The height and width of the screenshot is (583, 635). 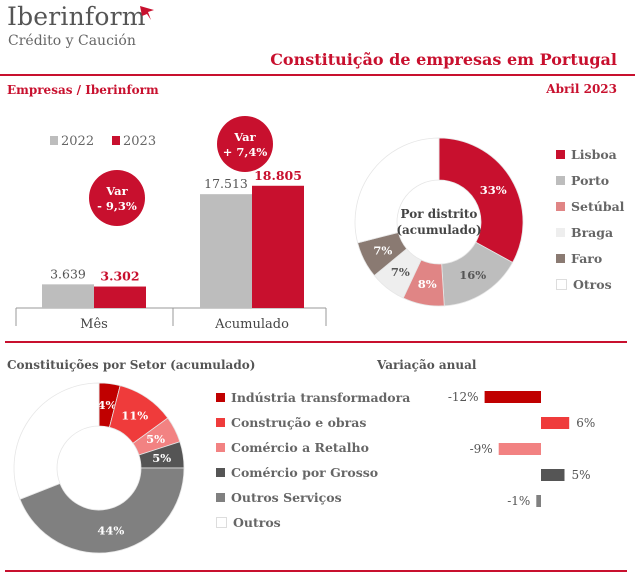 I want to click on sector-legend-label: Indústria transformadora, so click(x=321, y=397).